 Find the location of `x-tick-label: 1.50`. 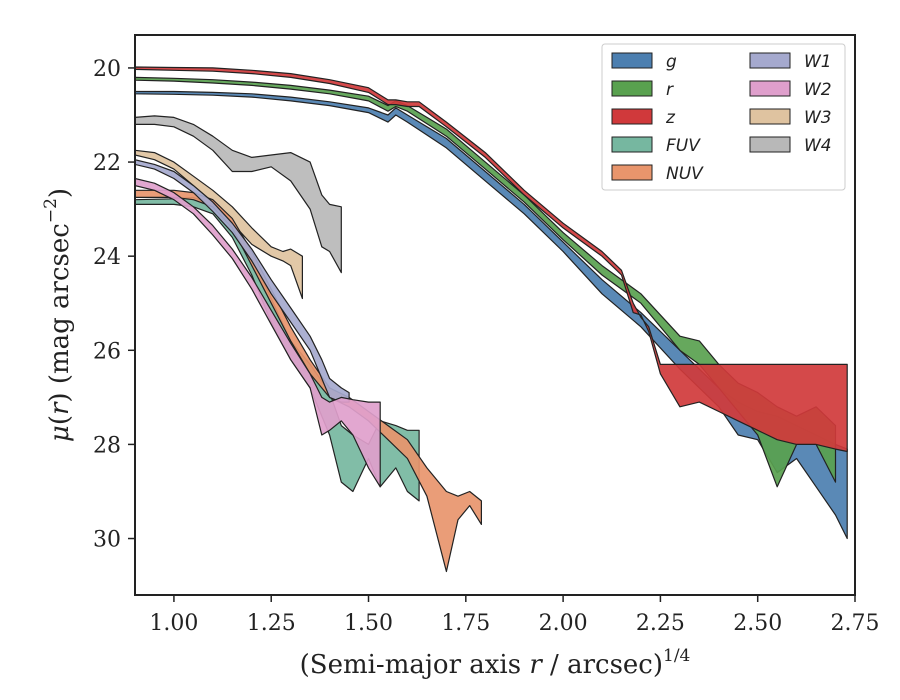

x-tick-label: 1.50 is located at coordinates (368, 623).